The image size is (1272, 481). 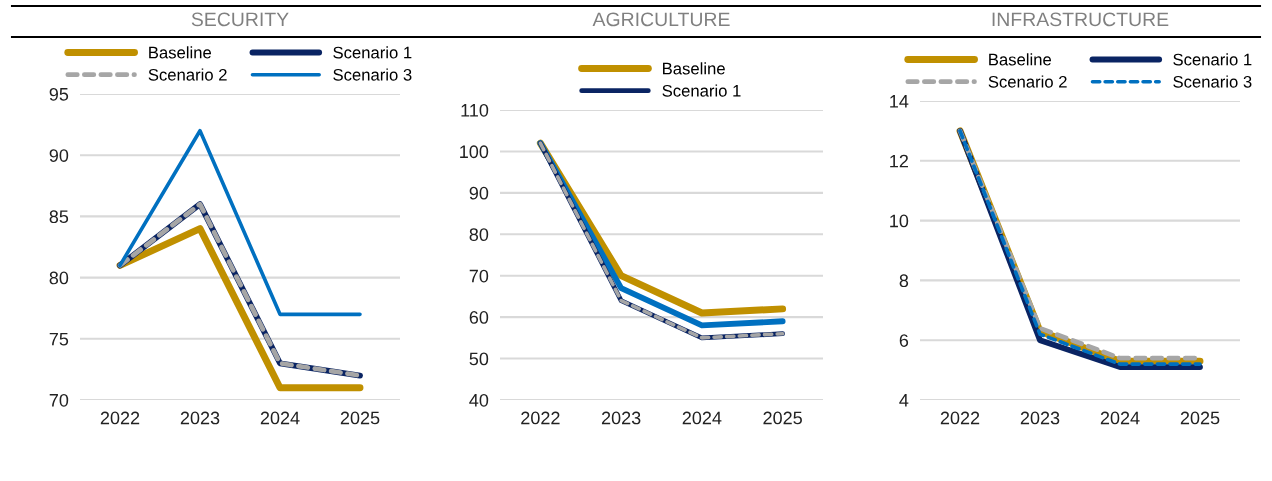 What do you see at coordinates (240, 19) in the screenshot?
I see `chart-title: SECURITY` at bounding box center [240, 19].